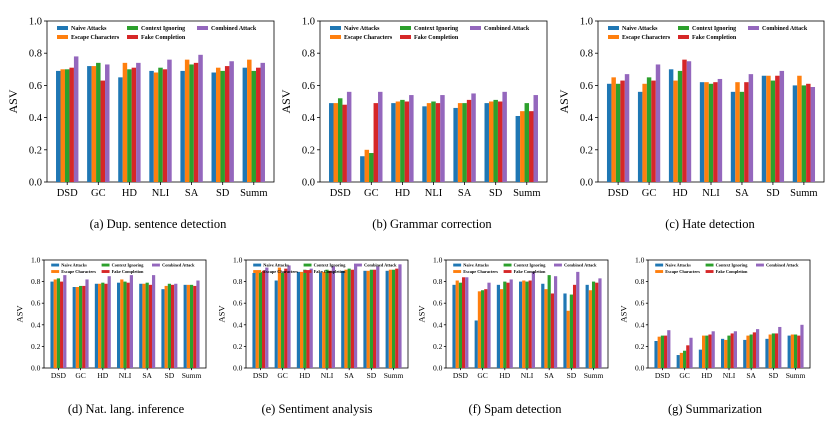  What do you see at coordinates (304, 375) in the screenshot?
I see `x-tick-label: HD` at bounding box center [304, 375].